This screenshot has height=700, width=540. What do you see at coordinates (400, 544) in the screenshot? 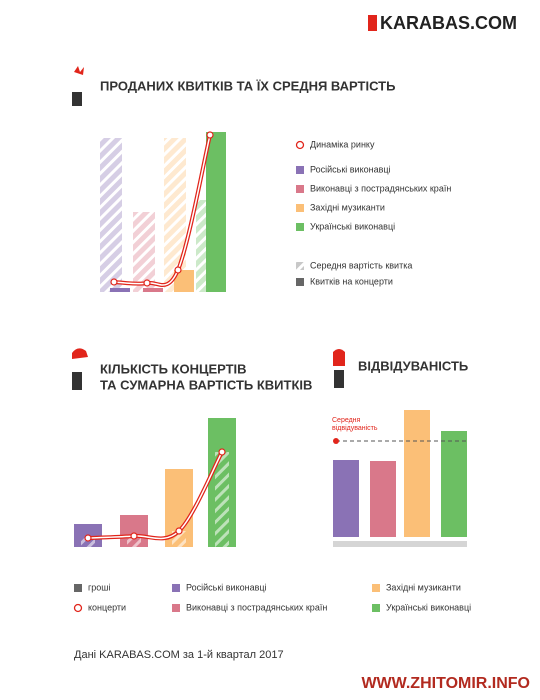
I see `base-bar` at bounding box center [400, 544].